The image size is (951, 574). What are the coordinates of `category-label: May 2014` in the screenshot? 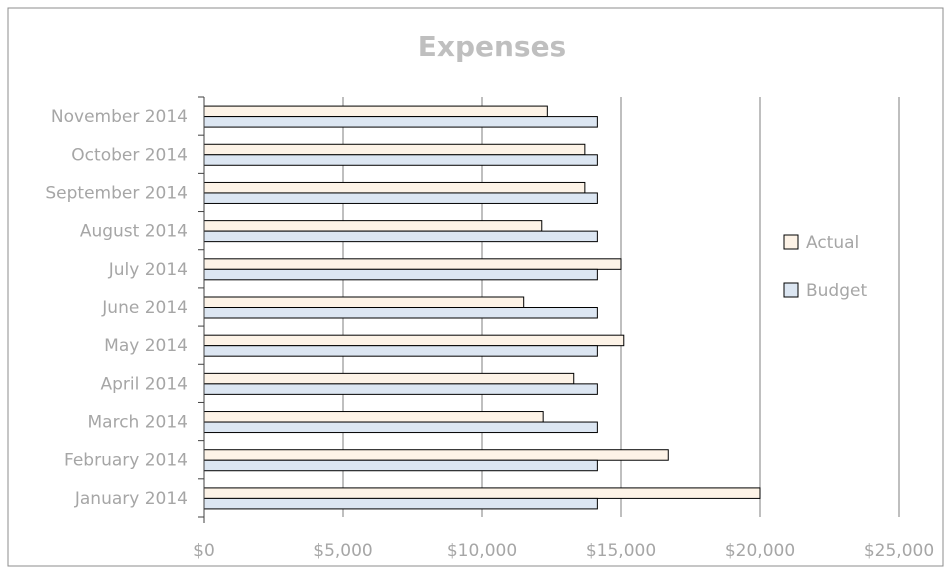 It's located at (146, 346).